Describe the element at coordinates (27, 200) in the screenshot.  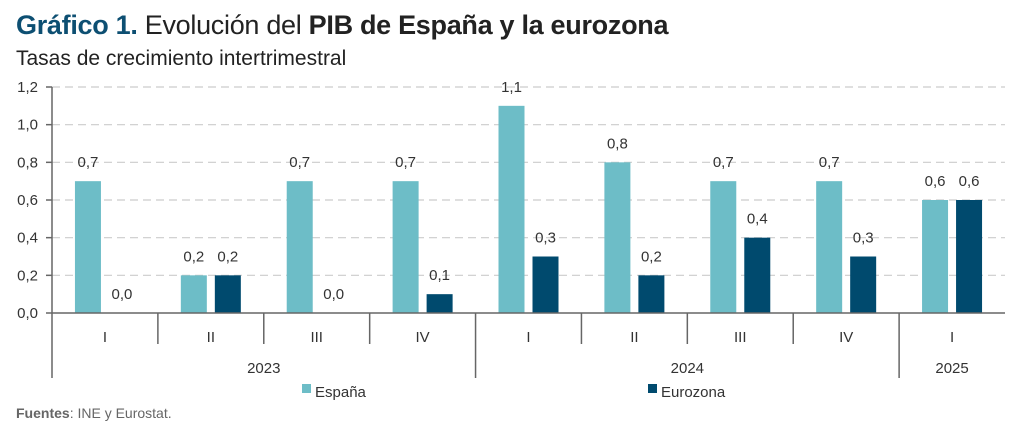
I see `y-tick-label: 0,6` at that location.